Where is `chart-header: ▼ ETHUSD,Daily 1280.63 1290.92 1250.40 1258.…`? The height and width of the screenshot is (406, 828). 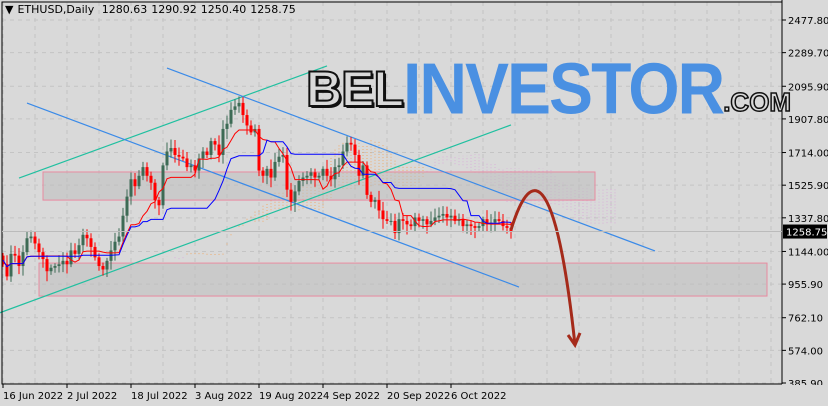
chart-header: ▼ ETHUSD,Daily 1280.63 1290.92 1250.40 1258.… is located at coordinates (152, 9).